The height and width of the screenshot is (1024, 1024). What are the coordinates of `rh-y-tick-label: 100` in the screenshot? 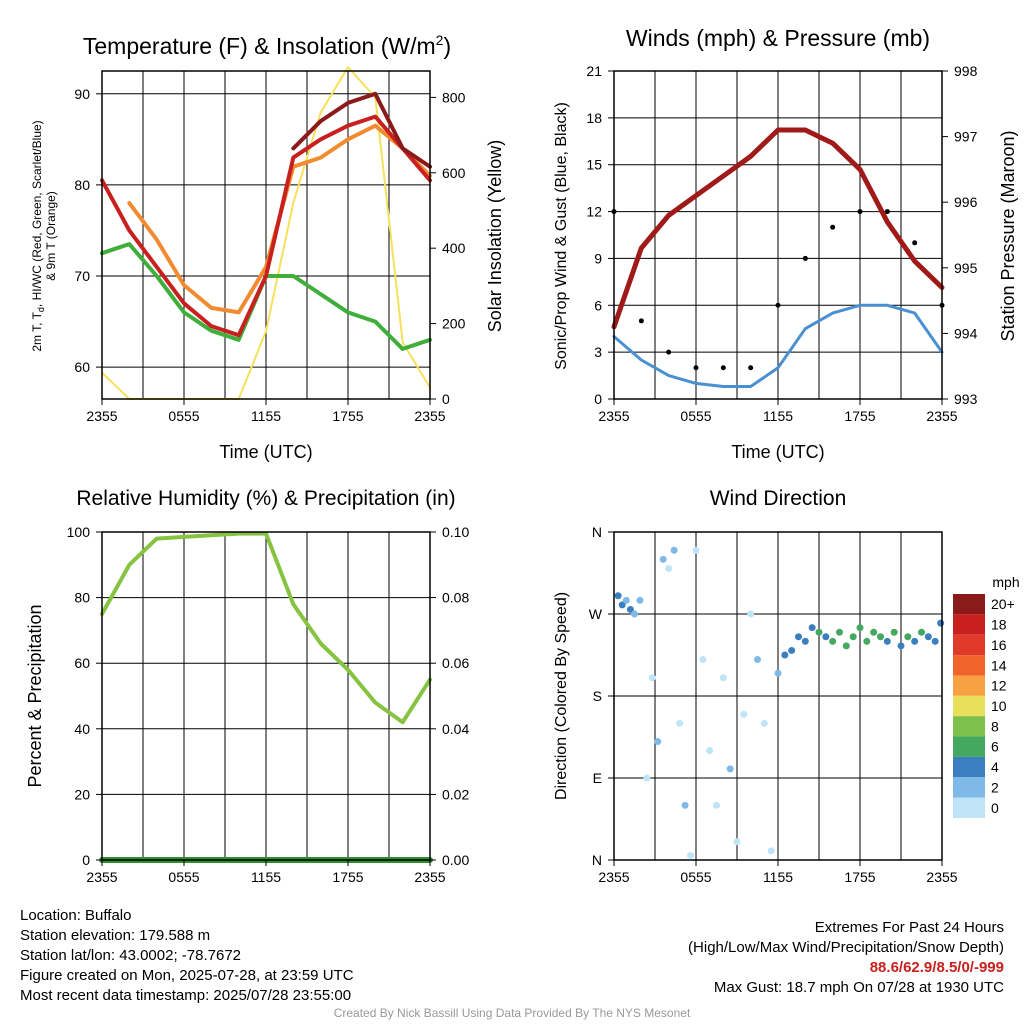 It's located at (79, 532).